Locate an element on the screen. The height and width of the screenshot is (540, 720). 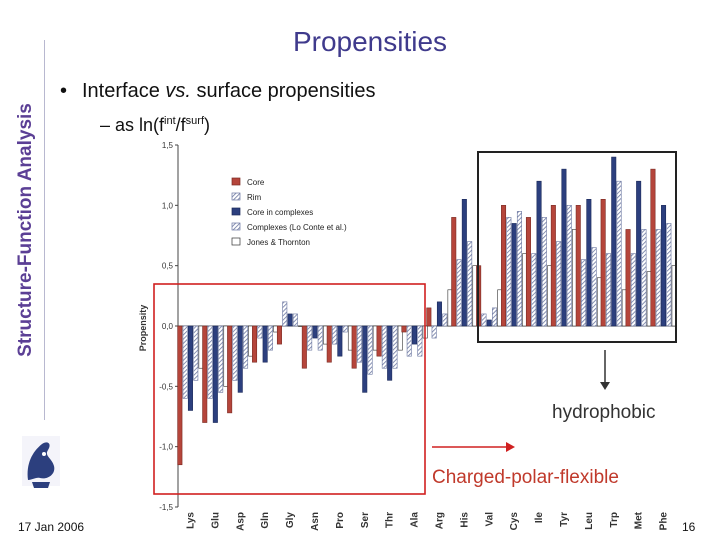
bar-ile-s1 is located at coordinates (528, 272).